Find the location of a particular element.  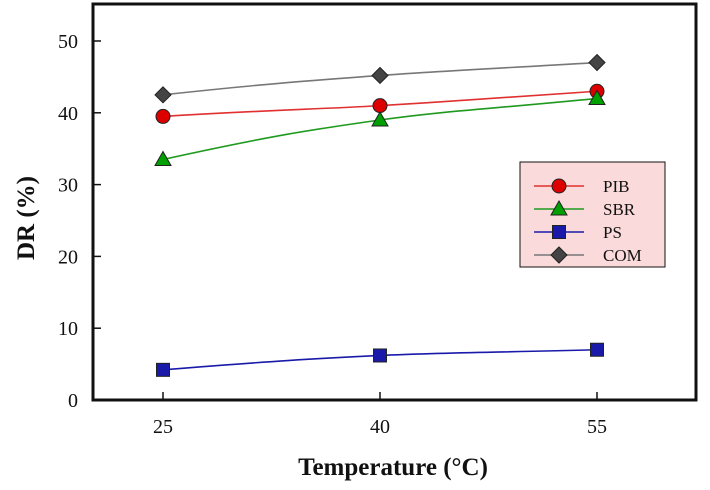

series-pib is located at coordinates (380, 103).